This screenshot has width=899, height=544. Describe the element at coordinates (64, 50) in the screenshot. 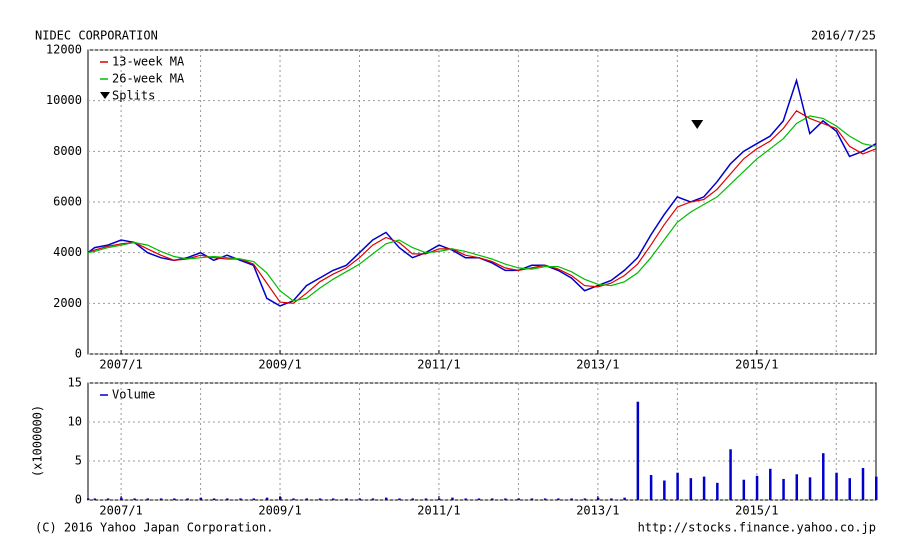

I see `y-tick-label: 12000` at that location.